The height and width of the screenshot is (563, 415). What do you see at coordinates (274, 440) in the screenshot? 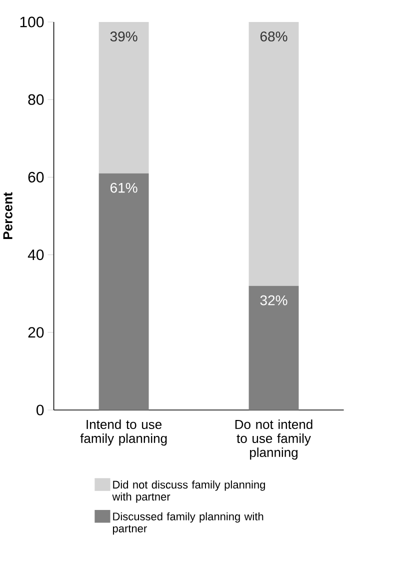
I see `x-tick-label: Do not intend to use family planning` at bounding box center [274, 440].